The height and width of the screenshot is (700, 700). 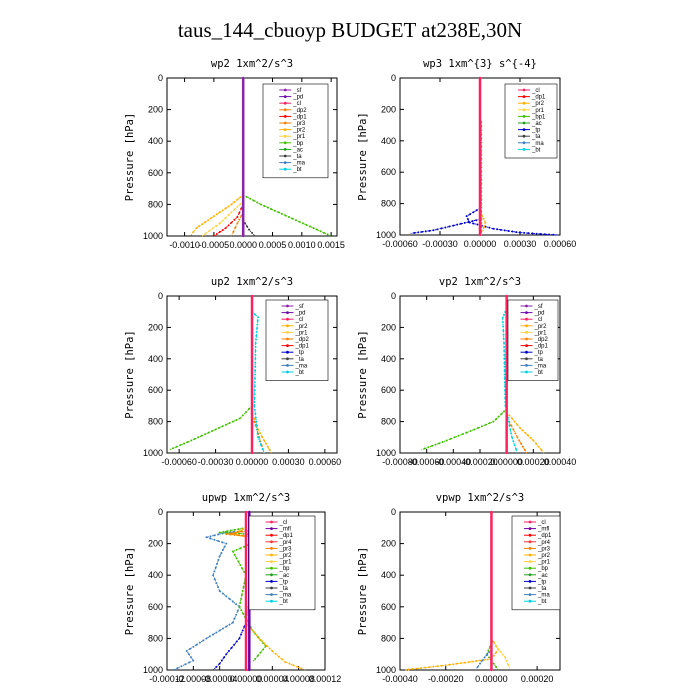 What do you see at coordinates (155, 638) in the screenshot?
I see `y-tick-label: 800` at bounding box center [155, 638].